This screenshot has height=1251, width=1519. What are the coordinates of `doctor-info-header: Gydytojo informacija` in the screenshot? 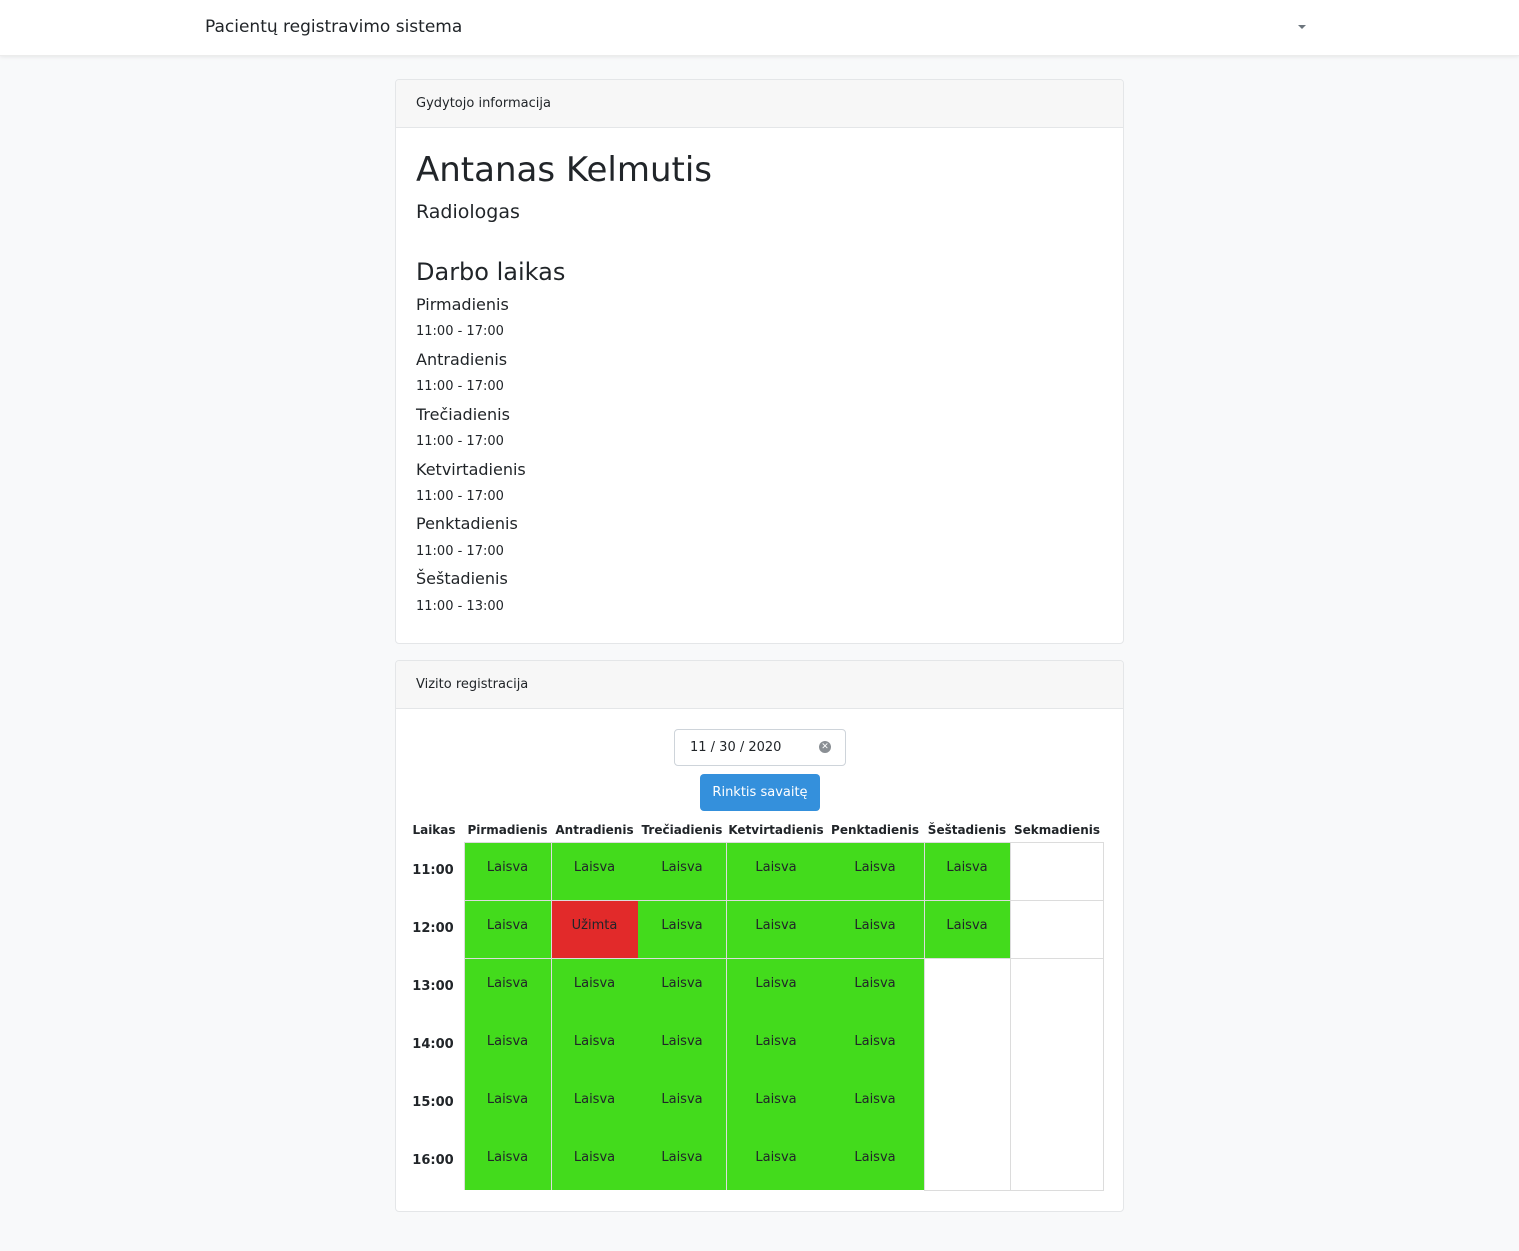 It's located at (759, 104).